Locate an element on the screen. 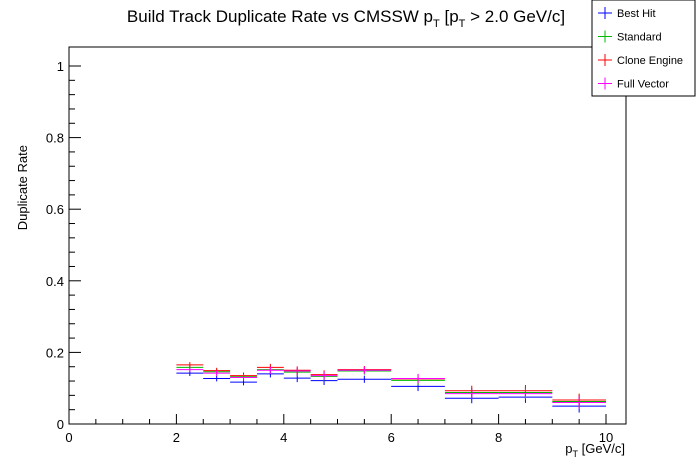 This screenshot has height=472, width=696. legend-entry: Best Hit is located at coordinates (627, 13).